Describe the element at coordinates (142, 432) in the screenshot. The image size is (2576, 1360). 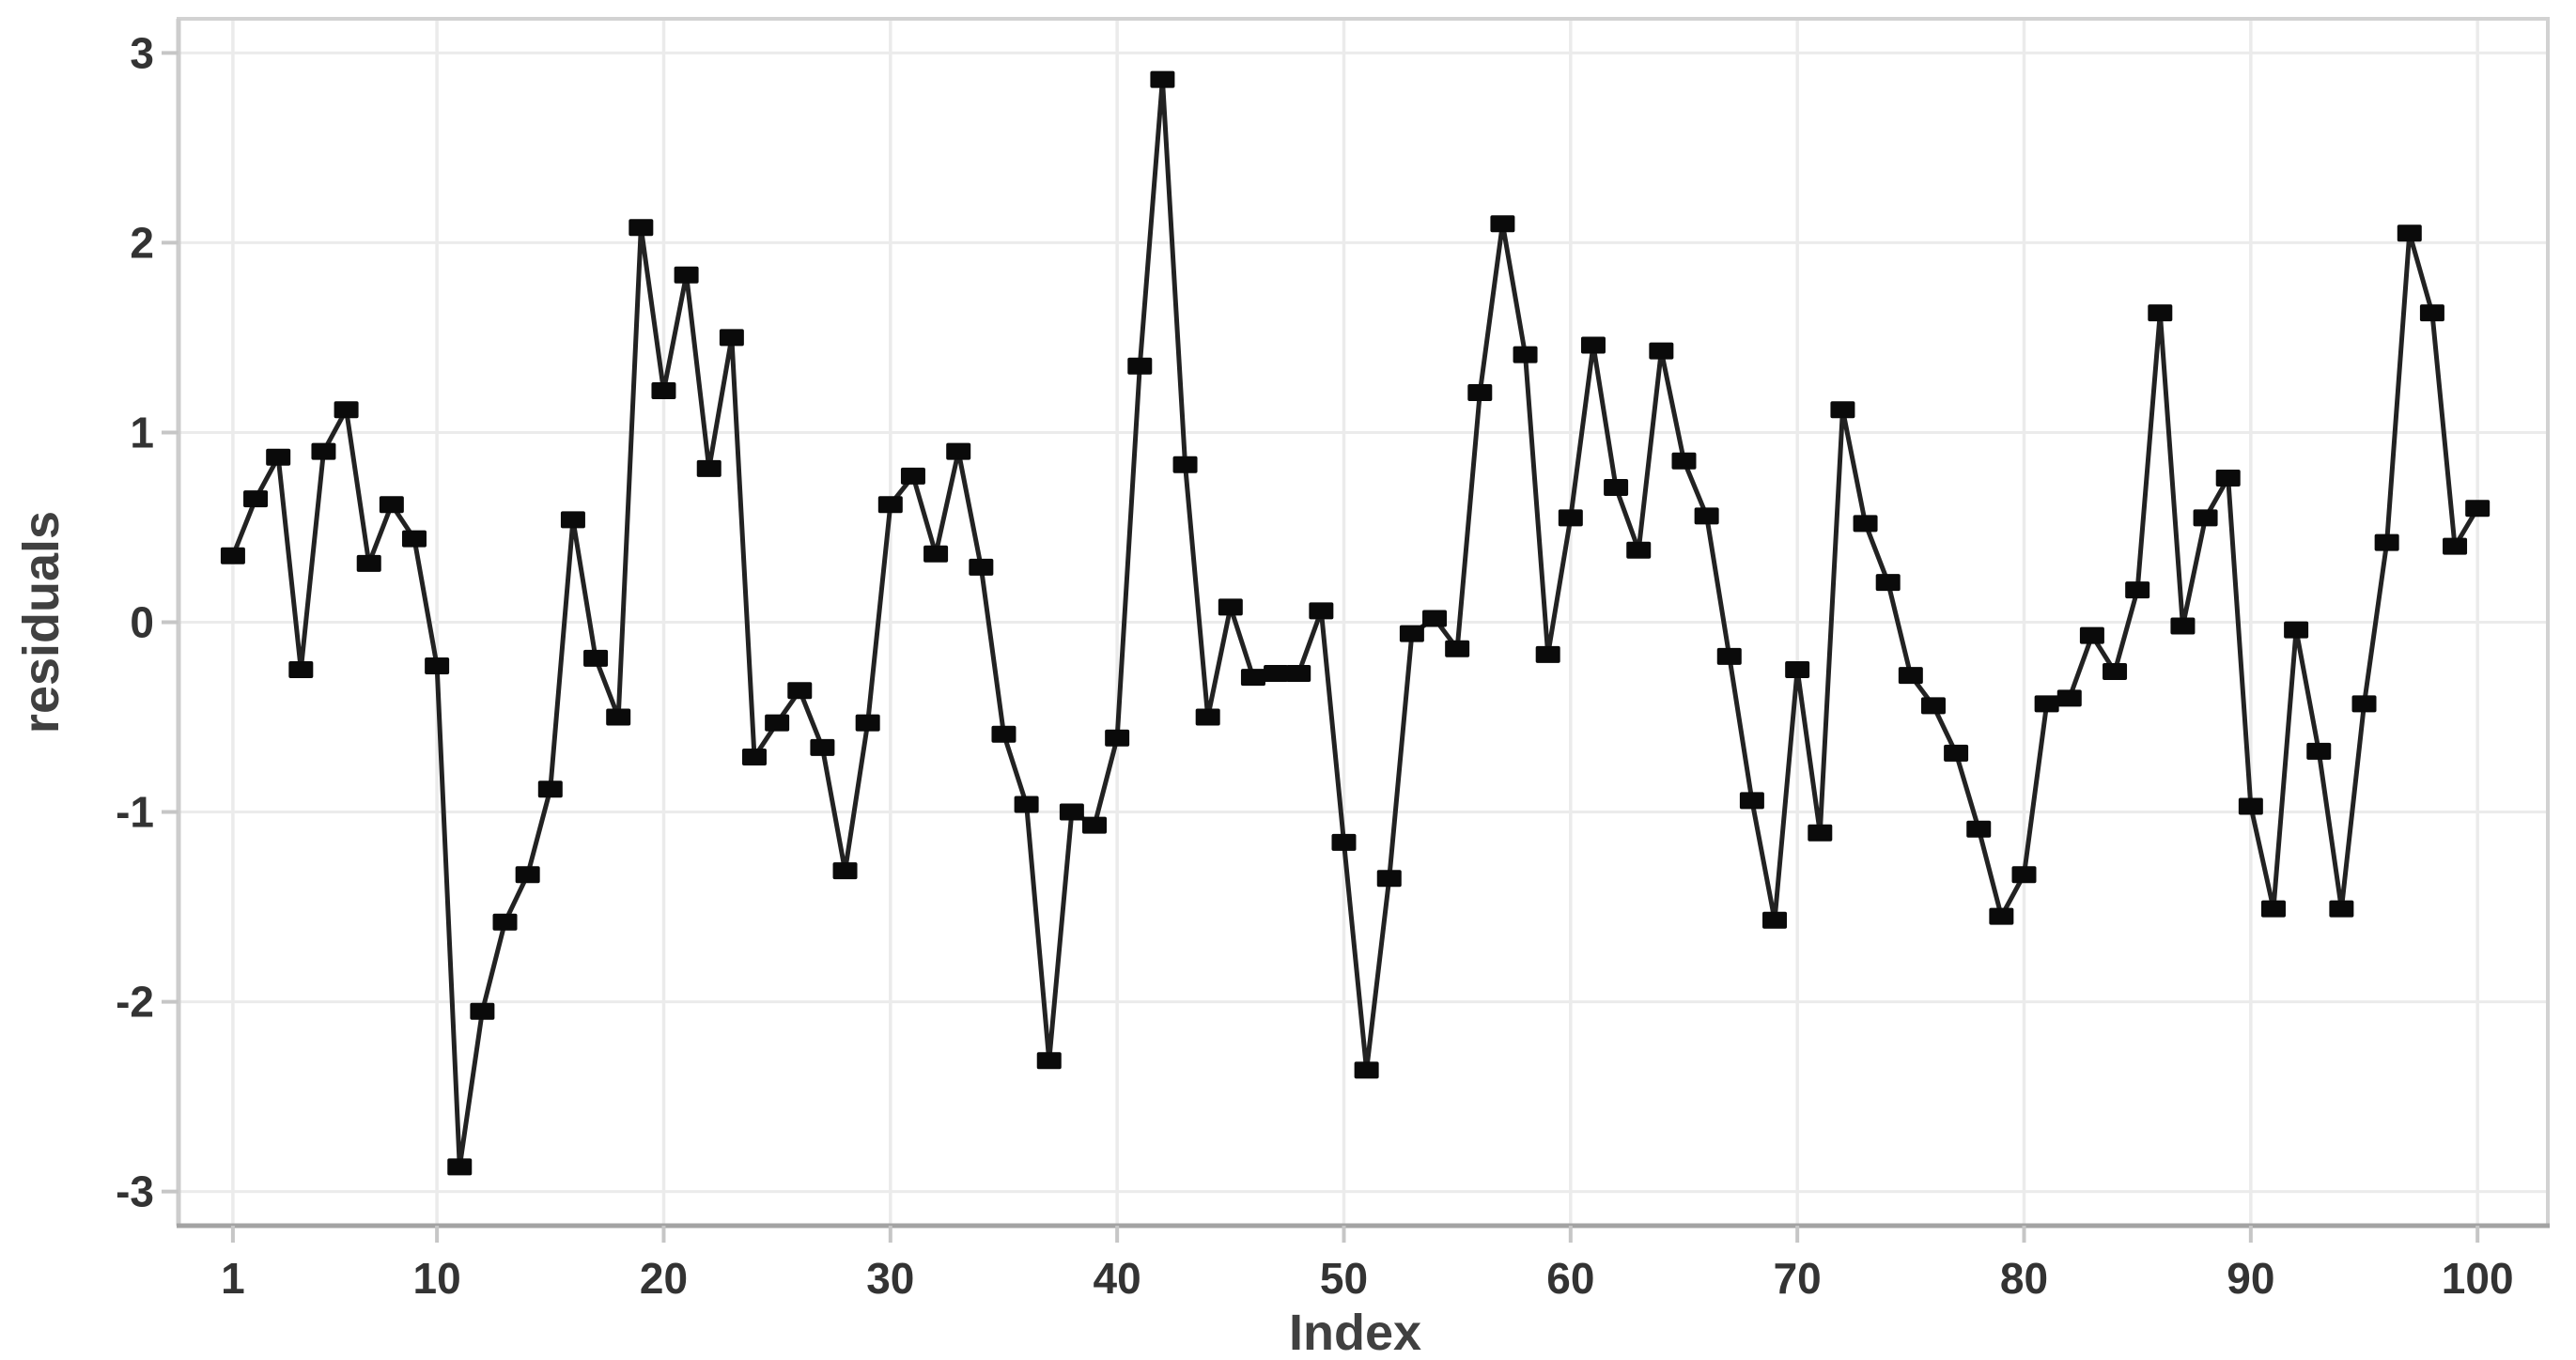
I see `y-tick-label: 1` at that location.